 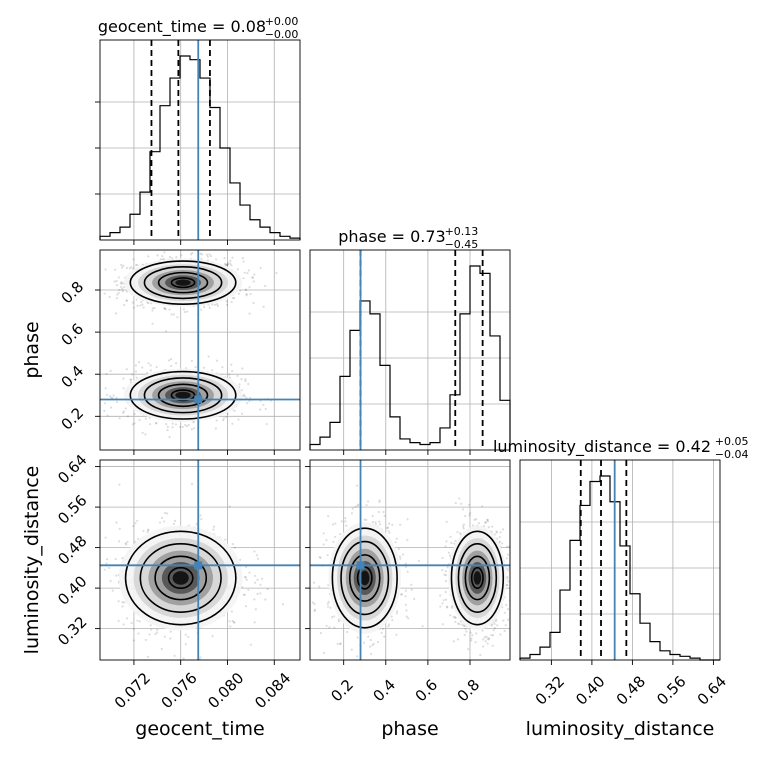 What do you see at coordinates (179, 690) in the screenshot?
I see `x-tick-label: 0.076` at bounding box center [179, 690].